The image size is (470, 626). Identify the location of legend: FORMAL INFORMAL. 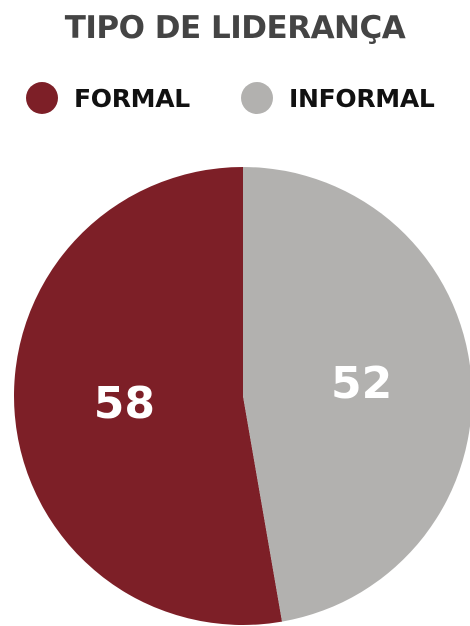
(235, 98).